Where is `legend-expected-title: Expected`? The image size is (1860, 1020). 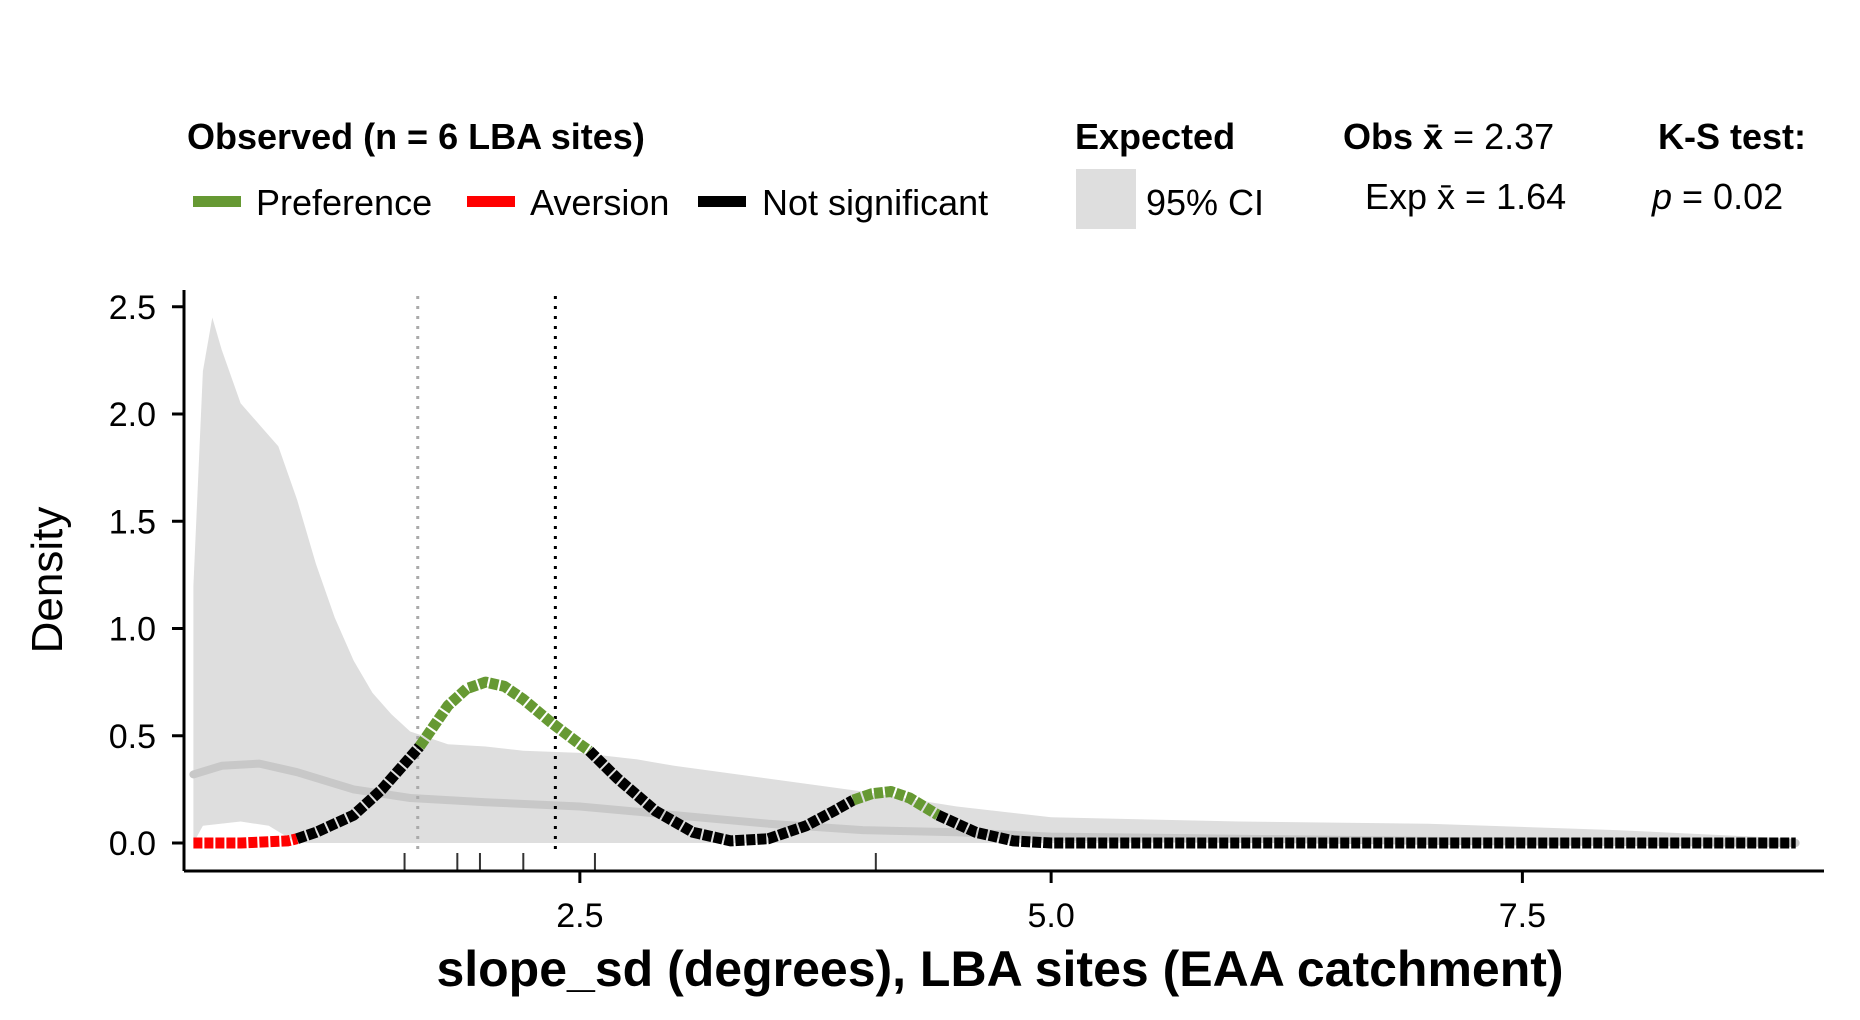 legend-expected-title: Expected is located at coordinates (1155, 136).